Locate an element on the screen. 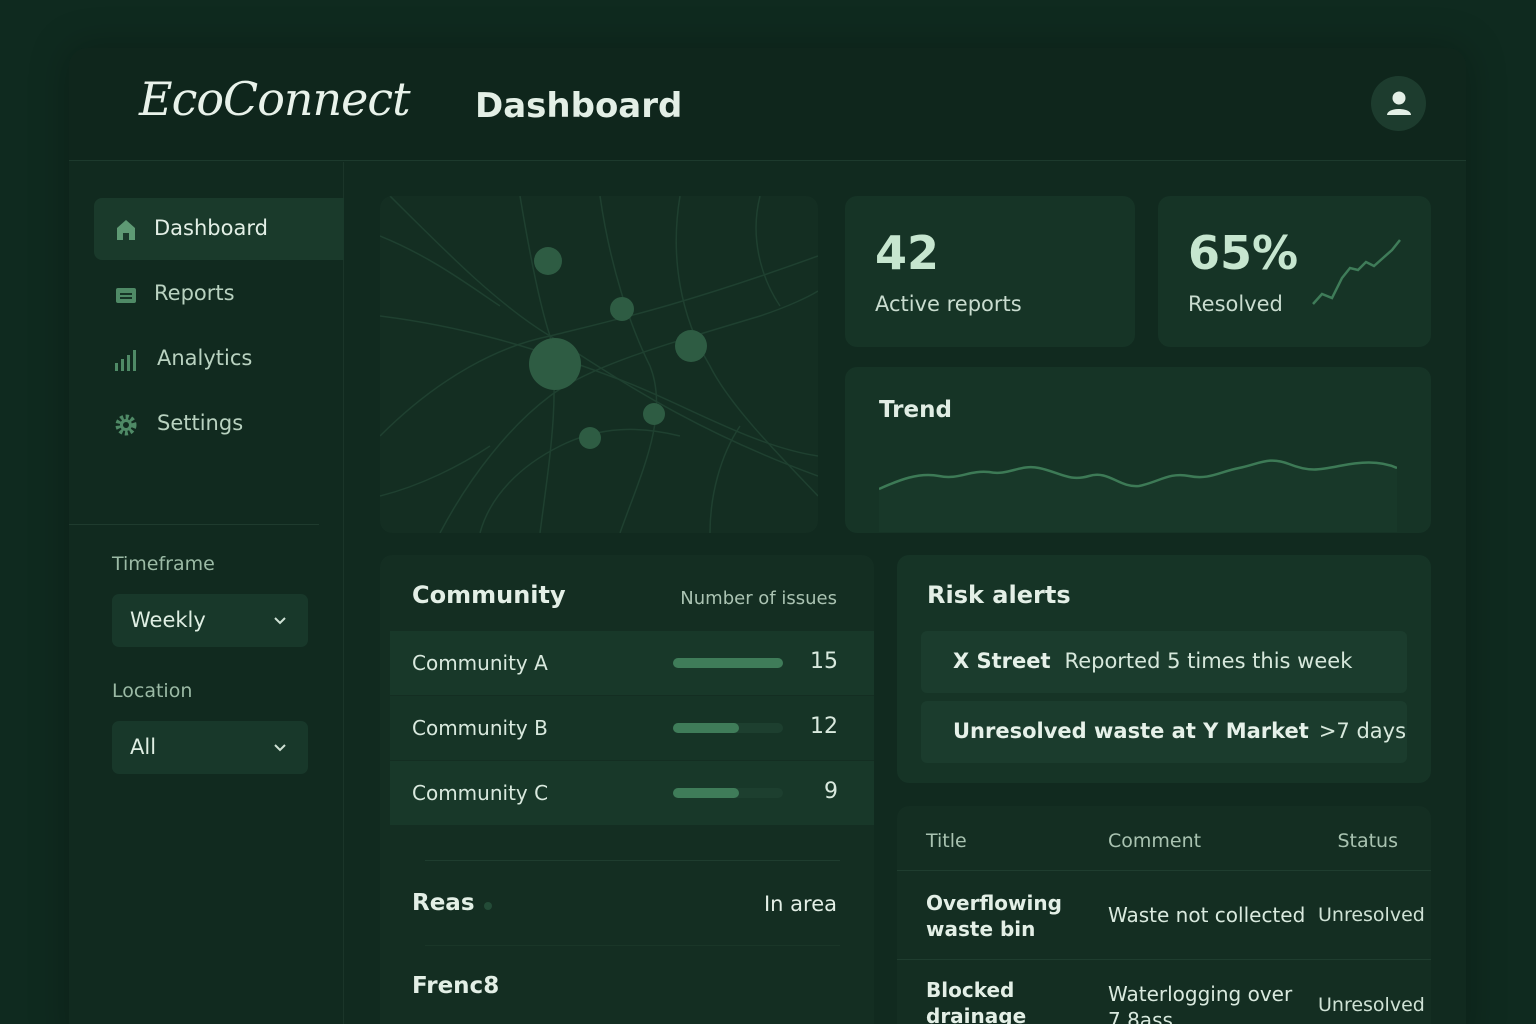 The image size is (1536, 1024). timeframe-label: Timeframe is located at coordinates (163, 564).